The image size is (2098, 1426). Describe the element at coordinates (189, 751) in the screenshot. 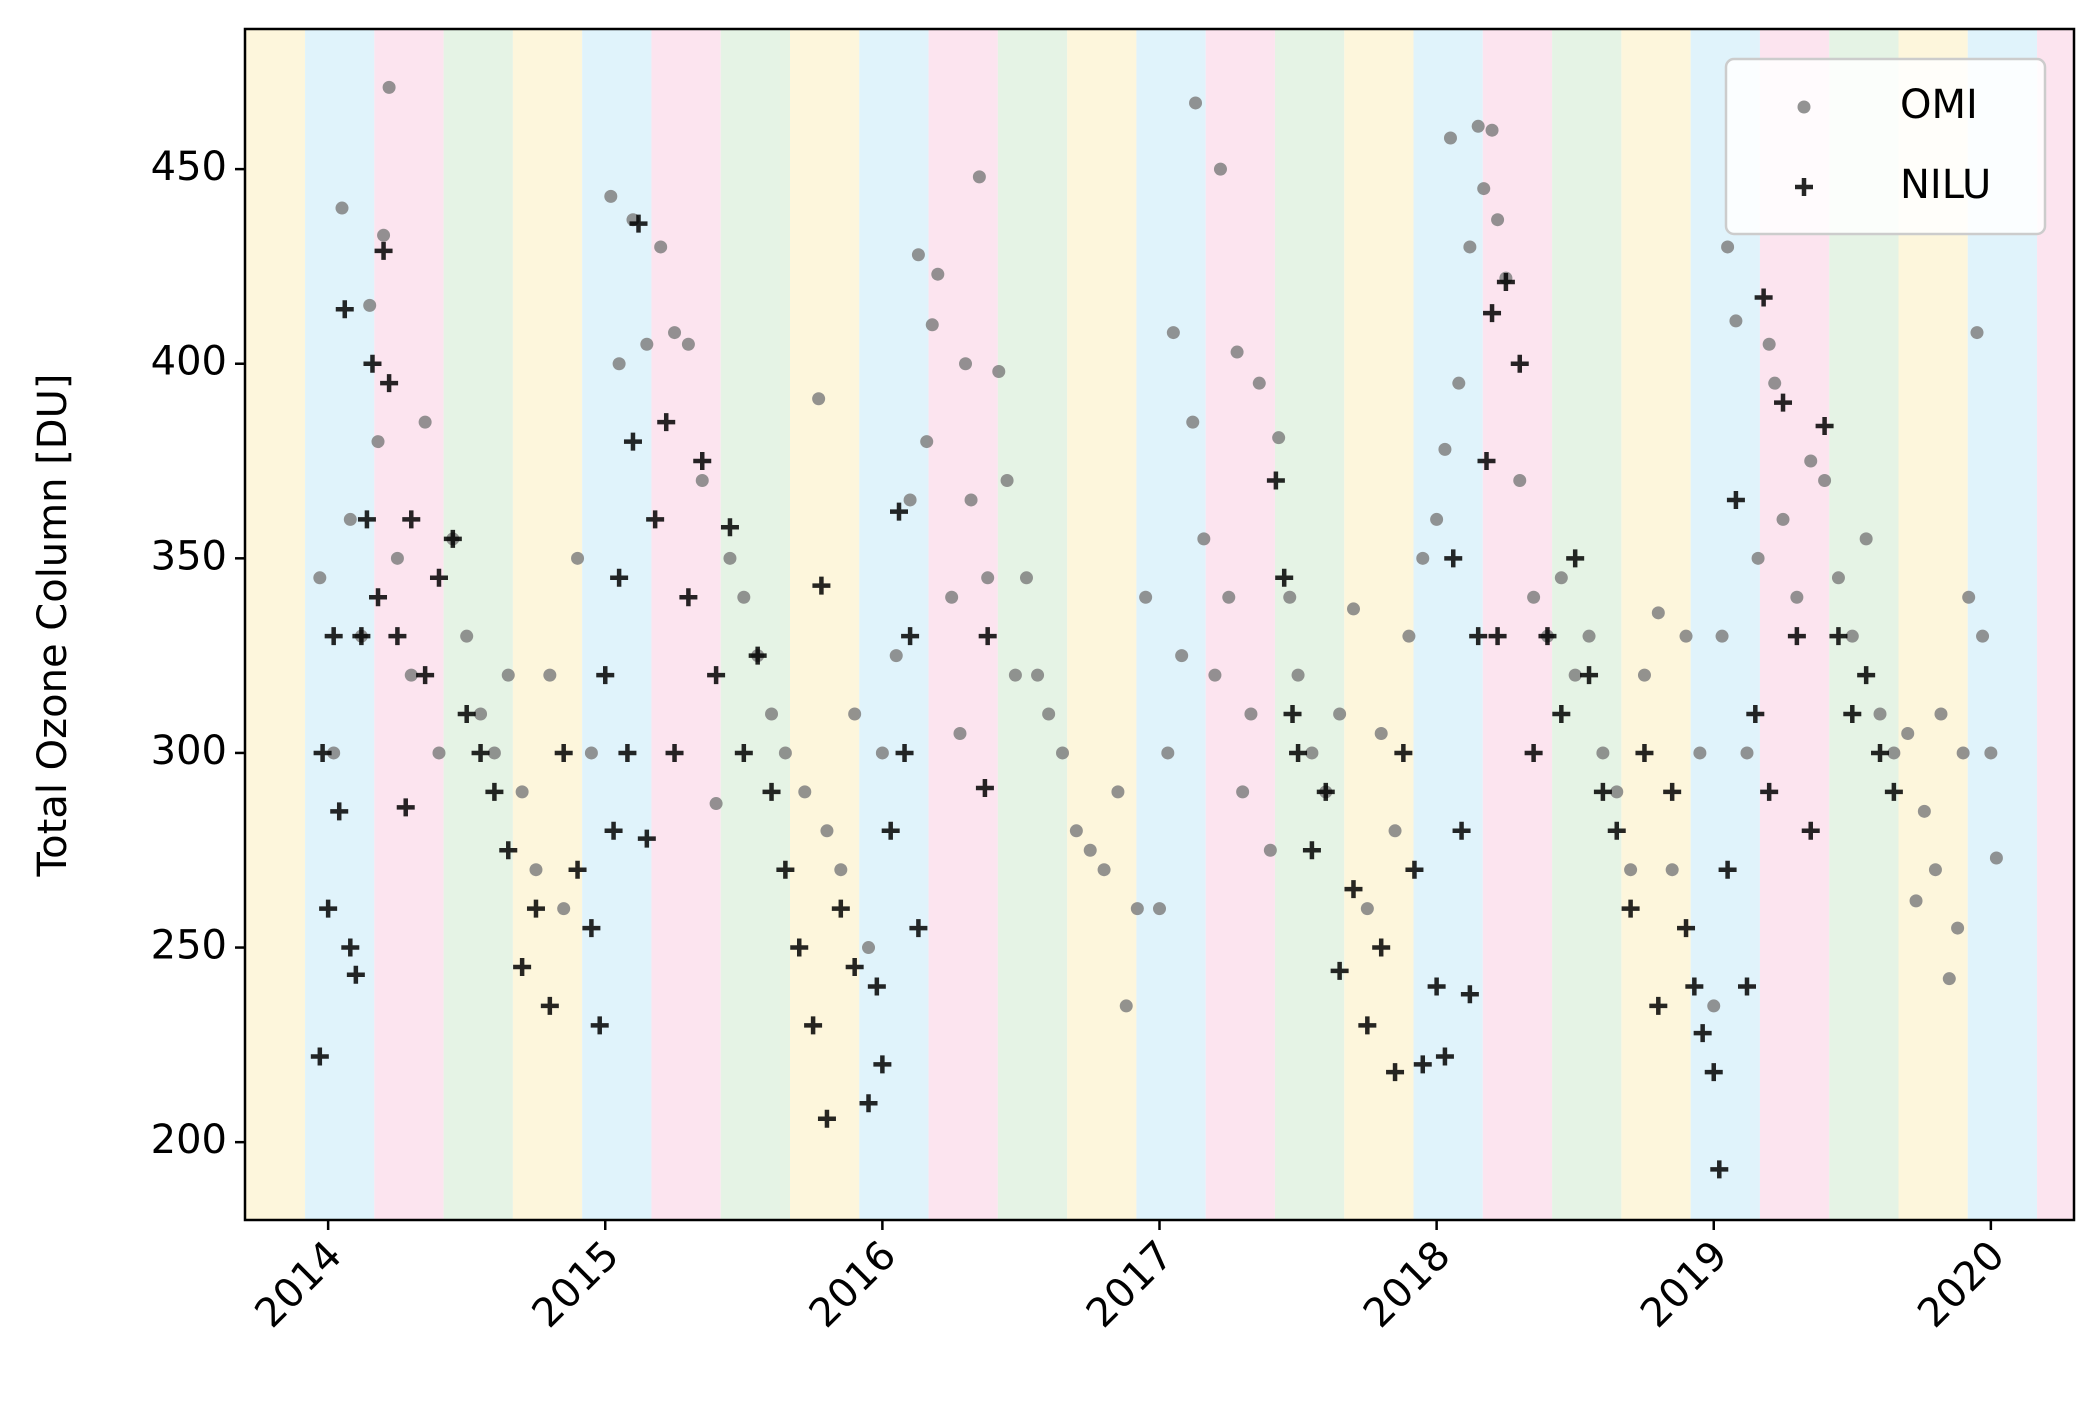

I see `y-tick-label: 300` at that location.